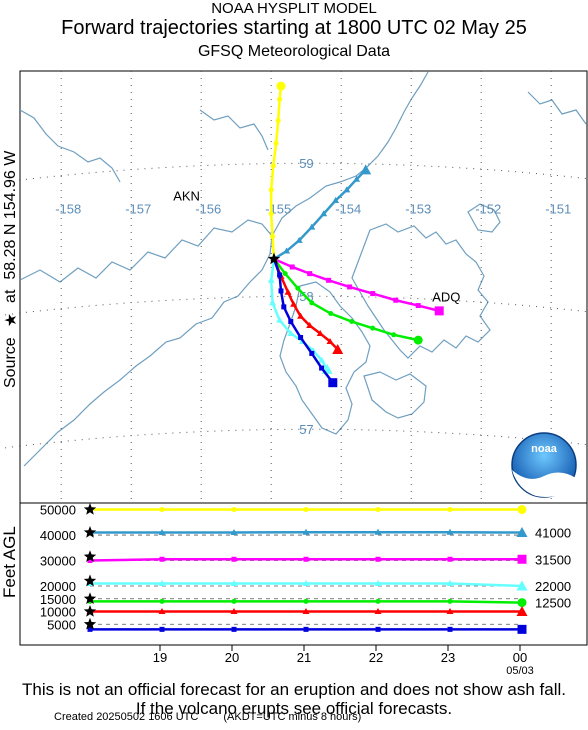 The image size is (588, 730). Describe the element at coordinates (58, 561) in the screenshot. I see `altitude-tick-label: 30000` at that location.